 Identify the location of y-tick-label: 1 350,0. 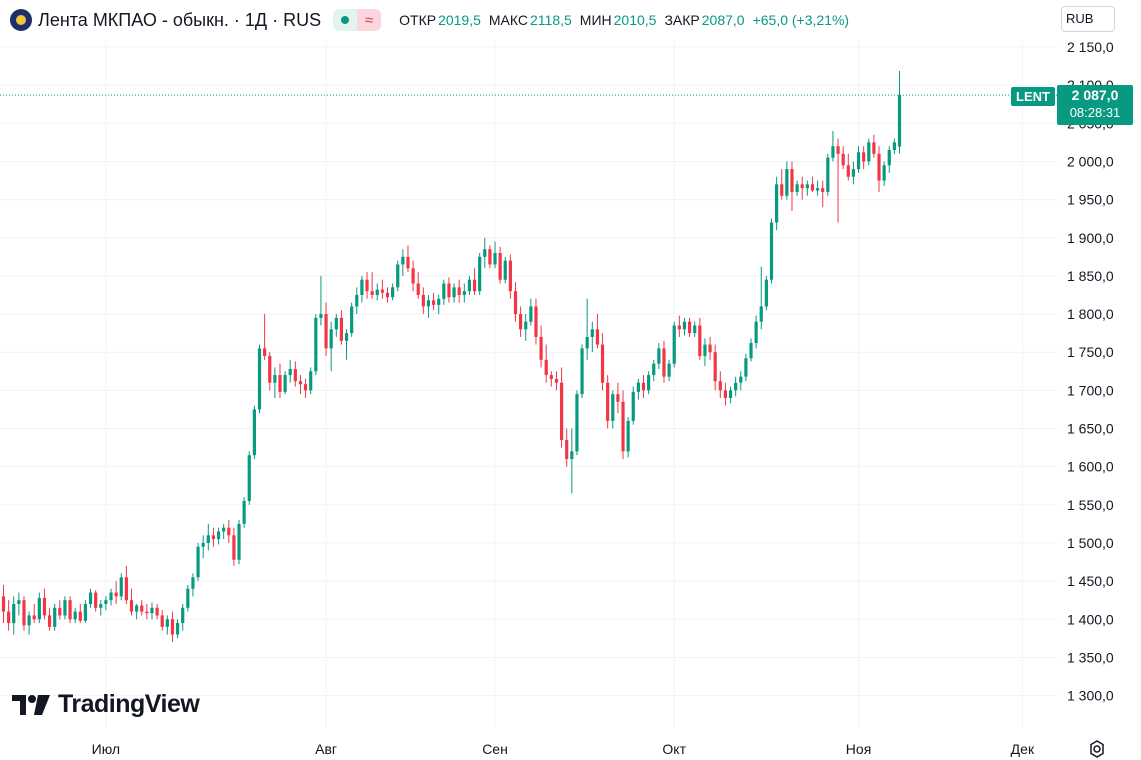
(1090, 657).